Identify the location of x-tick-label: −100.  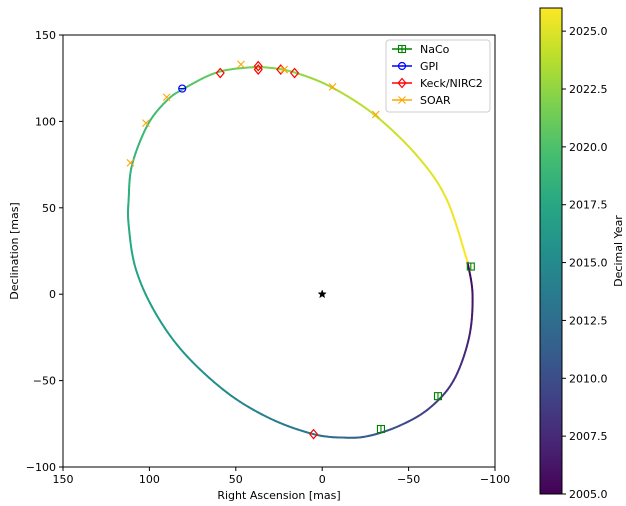
(495, 479).